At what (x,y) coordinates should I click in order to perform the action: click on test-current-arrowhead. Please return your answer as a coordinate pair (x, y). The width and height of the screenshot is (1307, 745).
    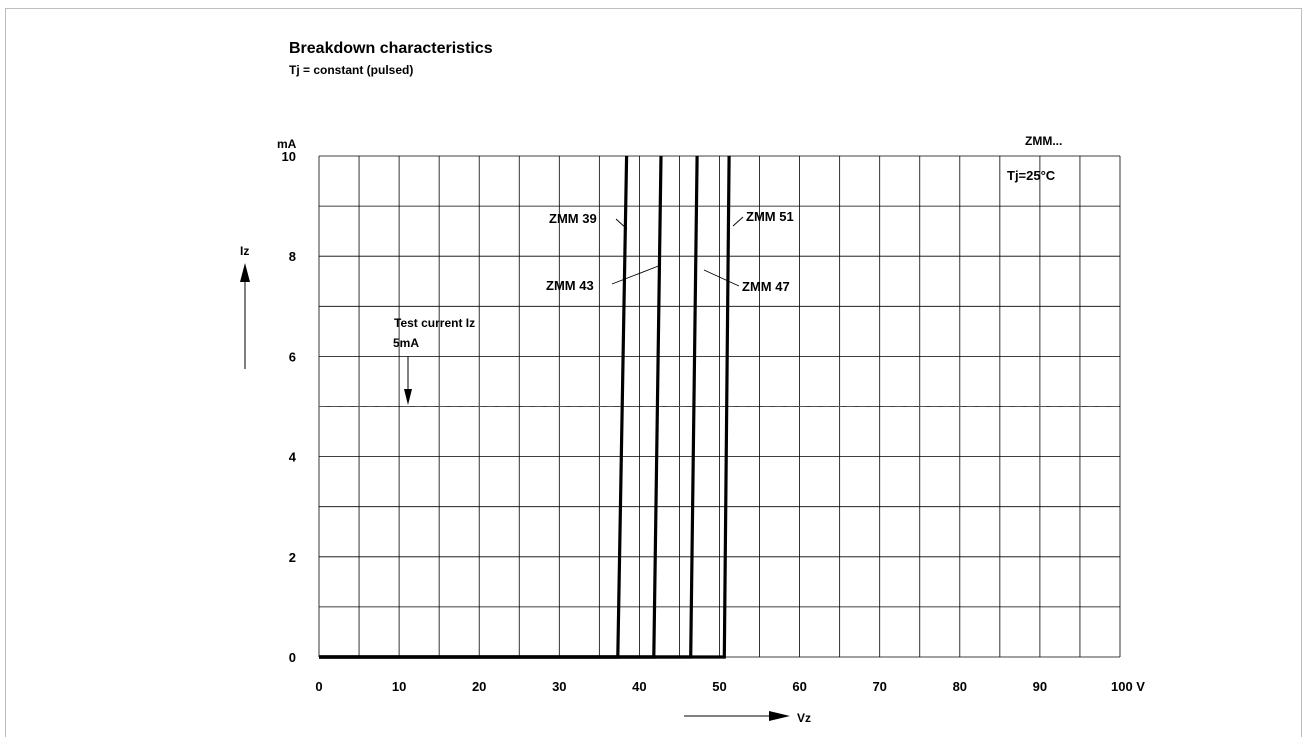
    Looking at the image, I should click on (408, 397).